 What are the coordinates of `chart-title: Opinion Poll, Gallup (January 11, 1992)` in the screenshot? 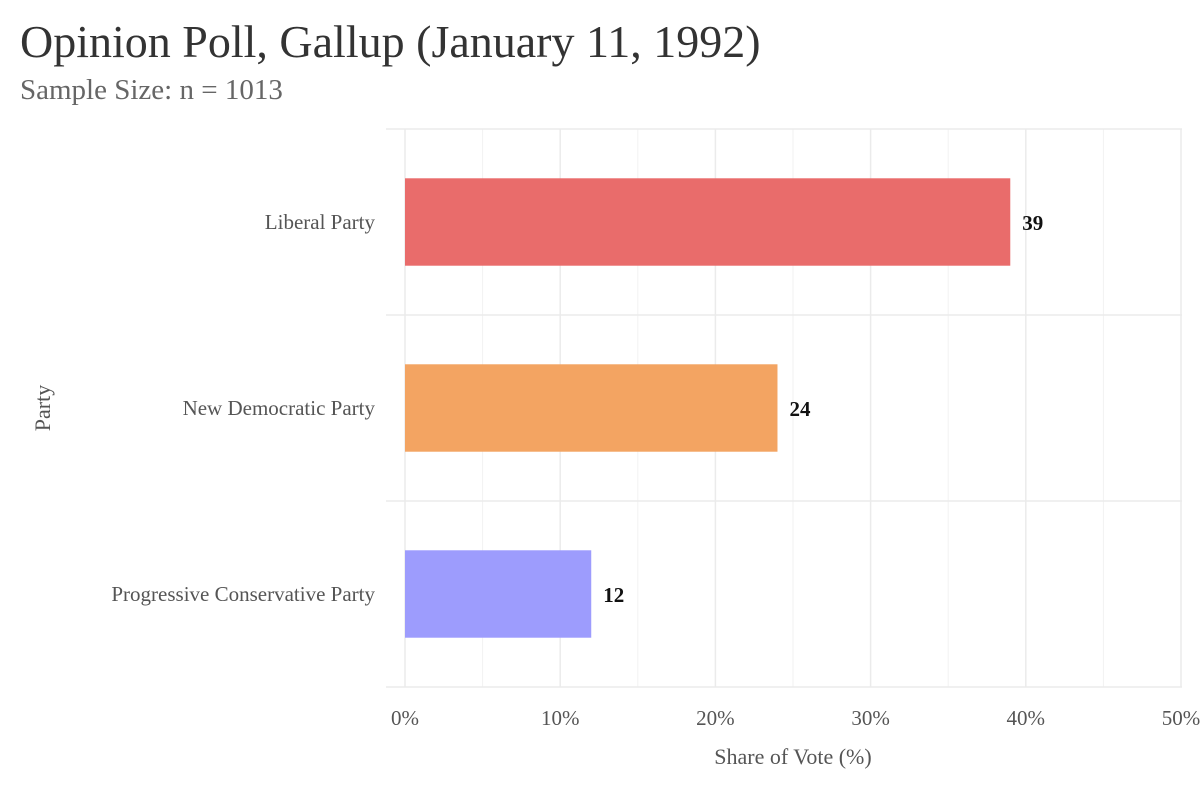 It's located at (390, 41).